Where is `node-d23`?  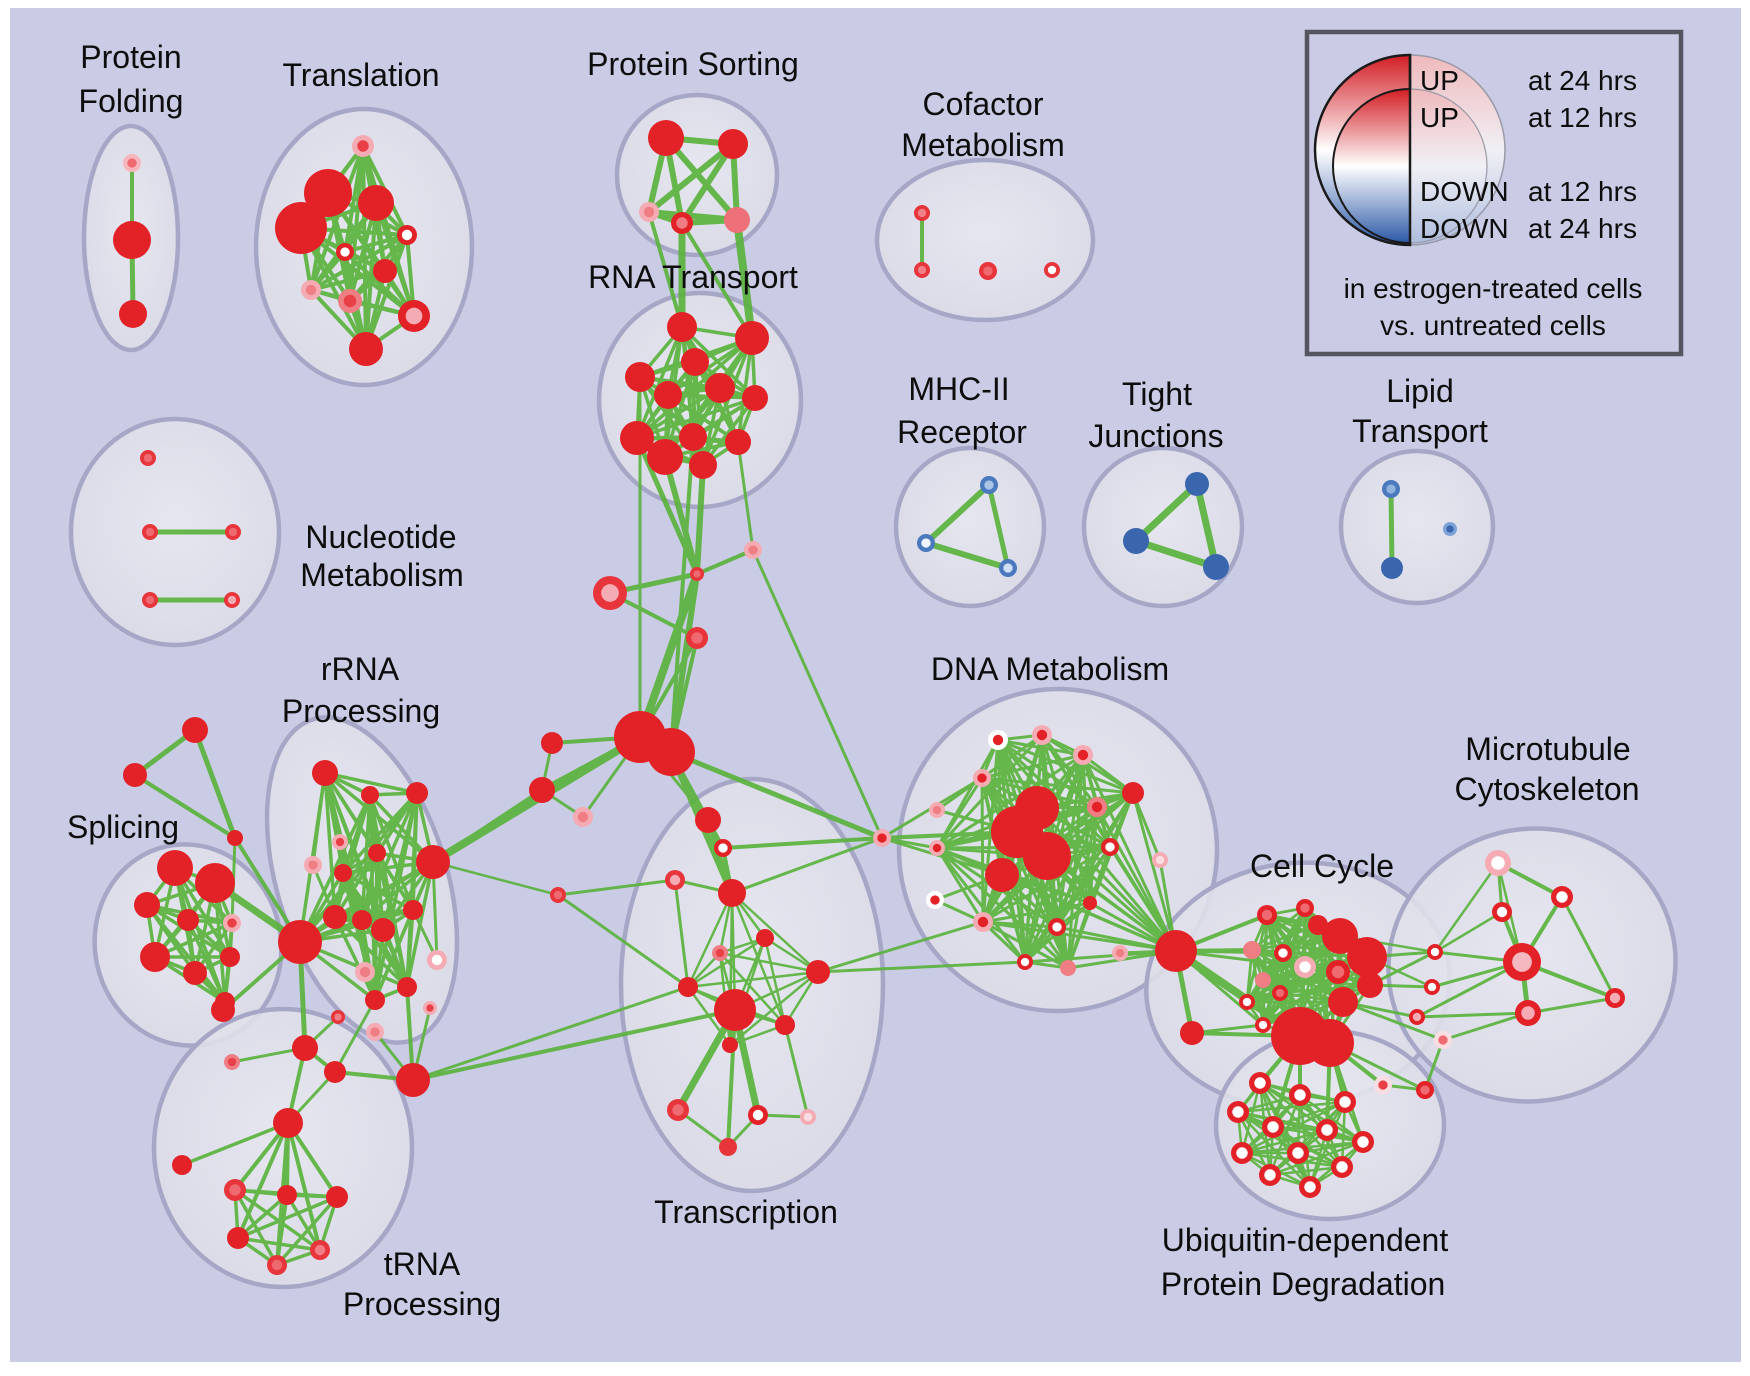 node-d23 is located at coordinates (882, 838).